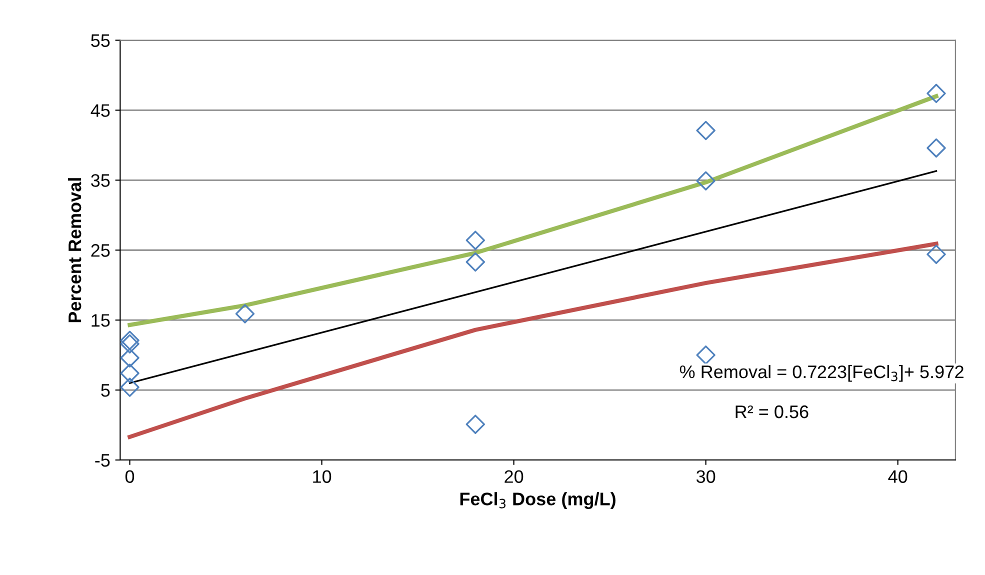  I want to click on y-axis-title: Percent Removal, so click(75, 250).